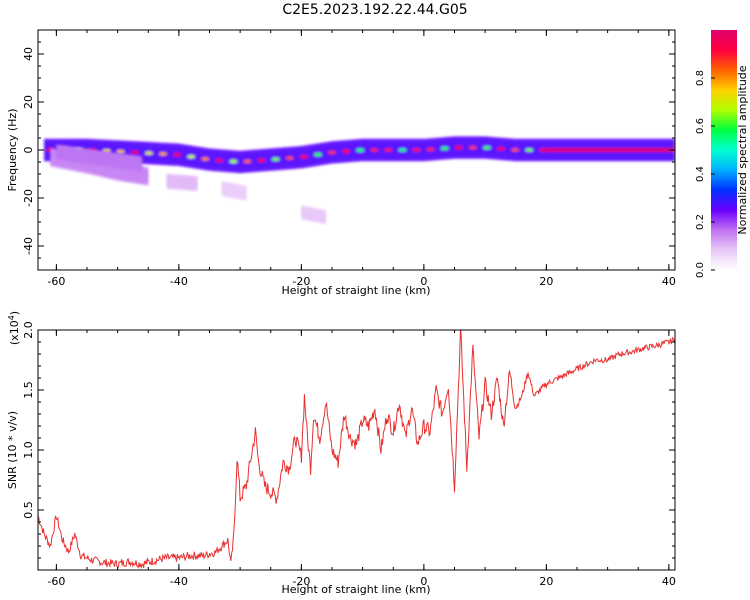 This screenshot has height=600, width=750. I want to click on snr-x-tick-label: -40, so click(179, 581).